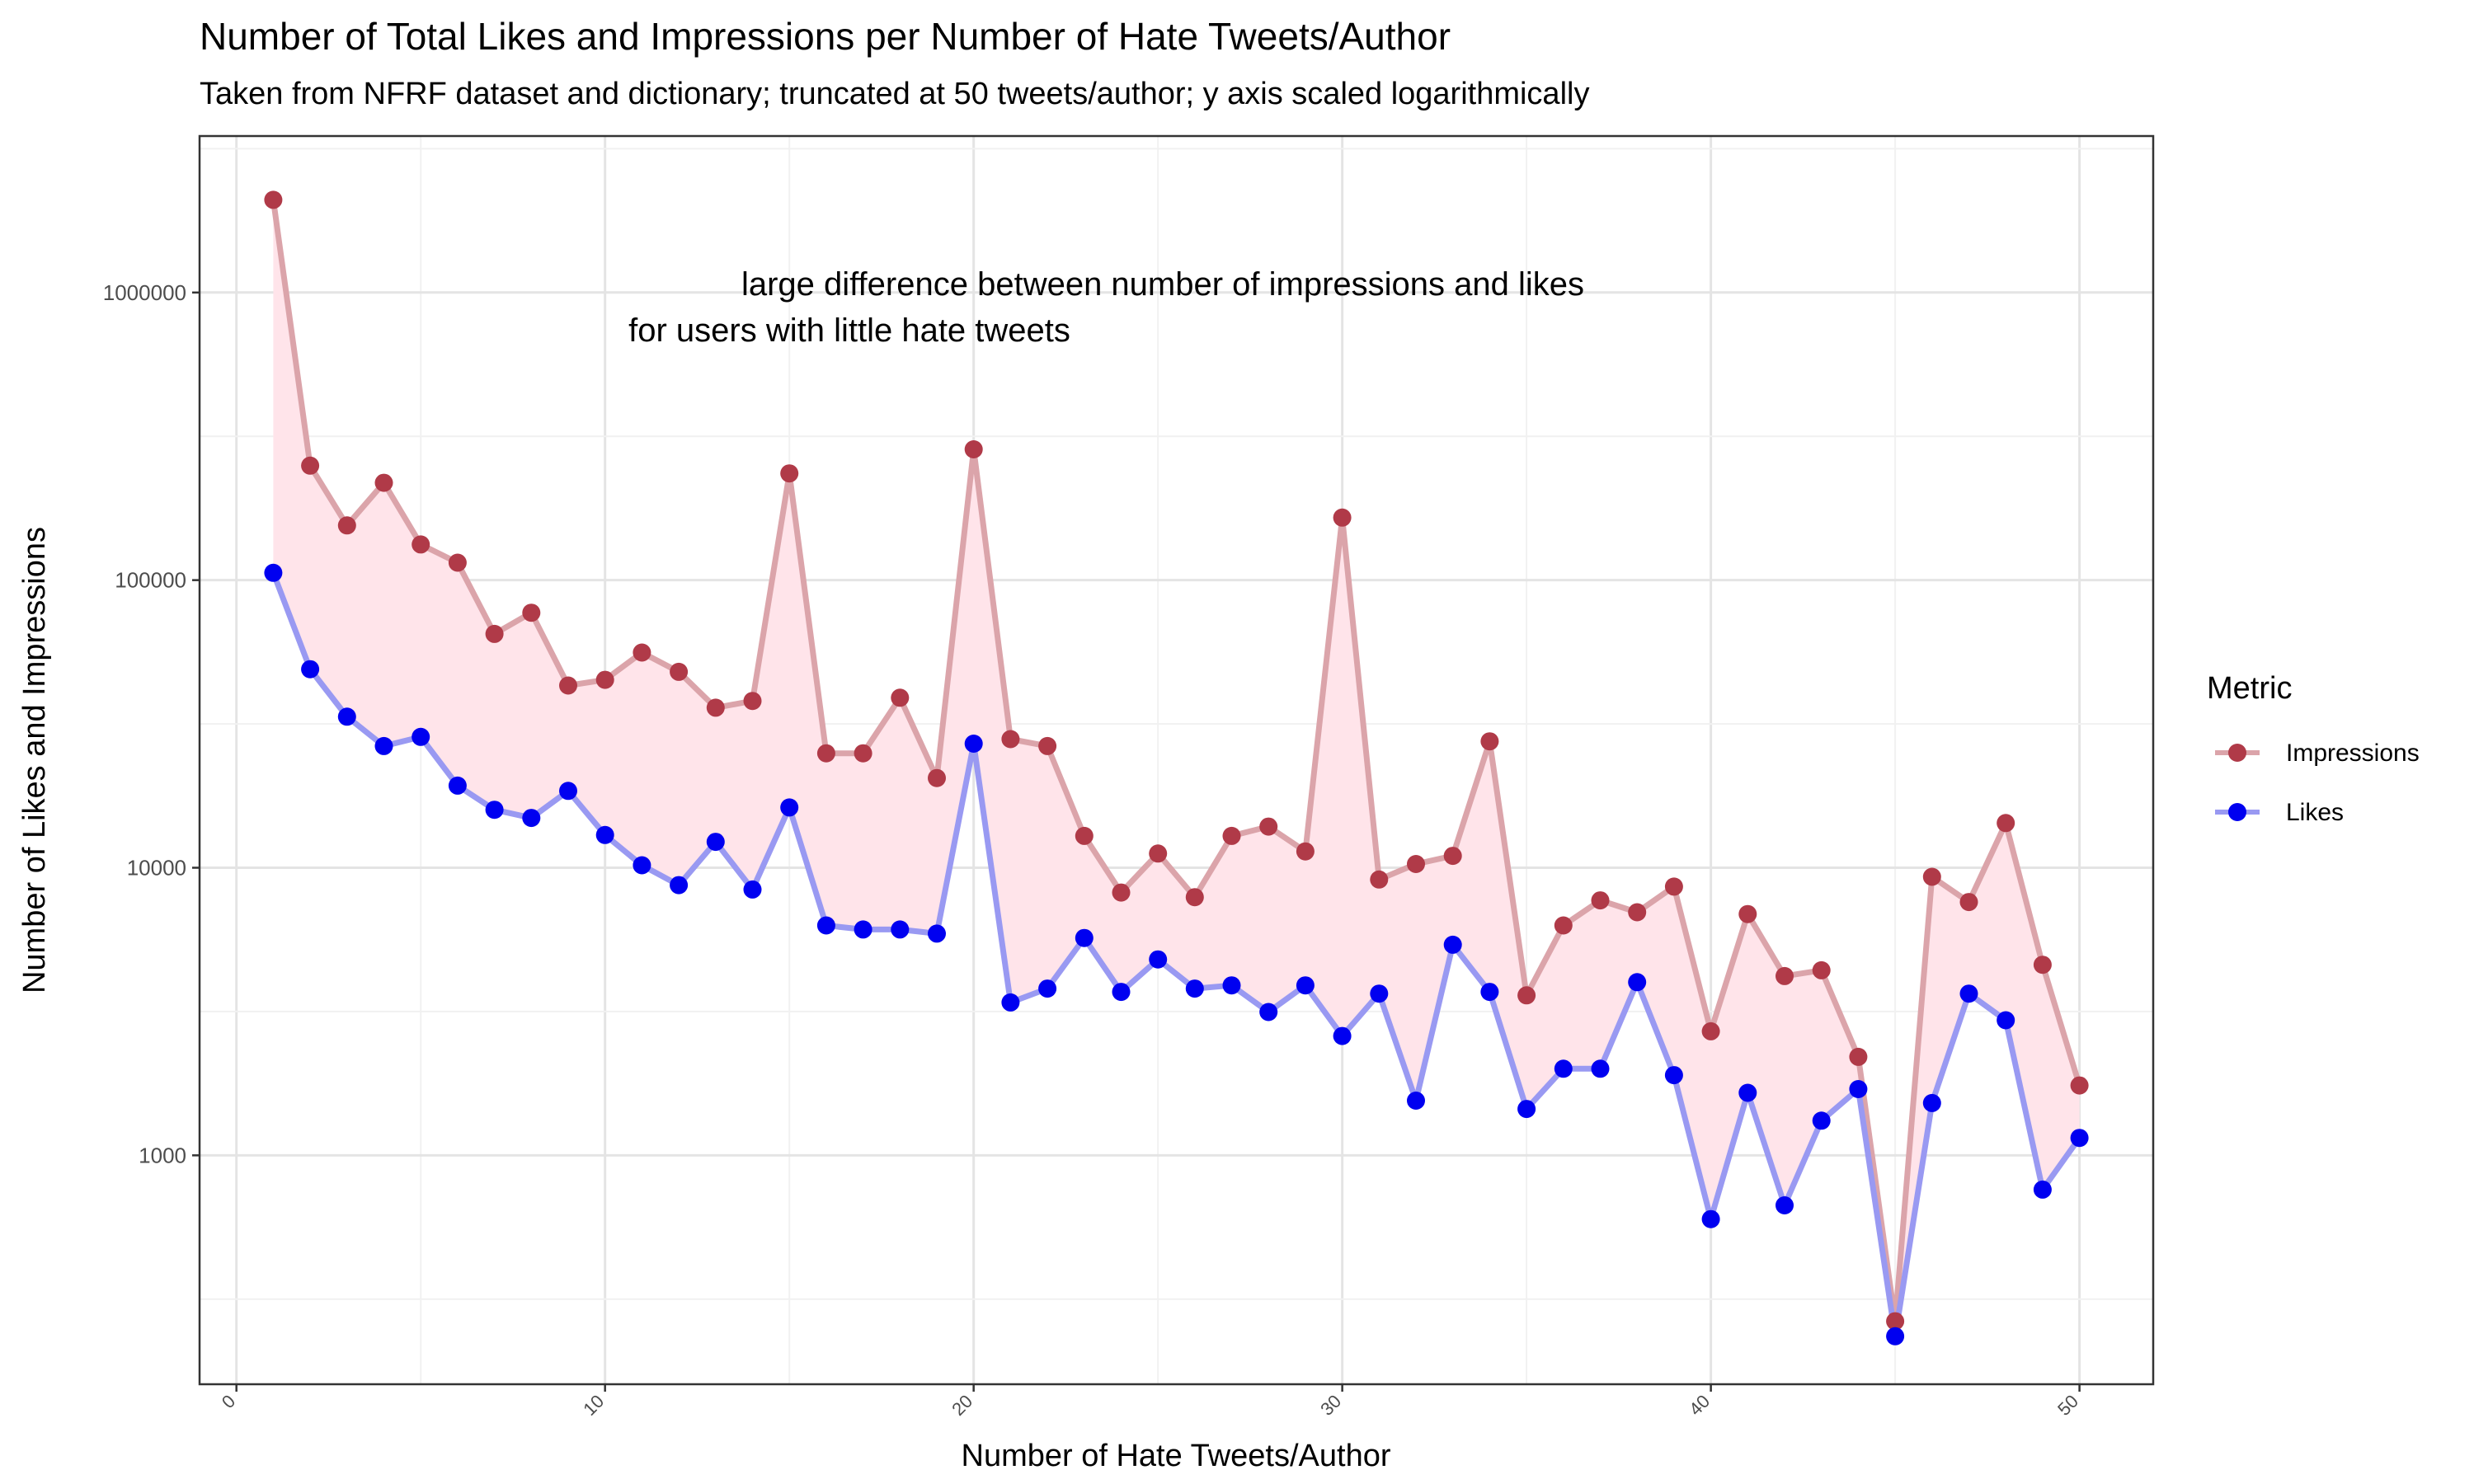  I want to click on x-axis-ticks: 0 10 20 30 40 50, so click(1150, 1402).